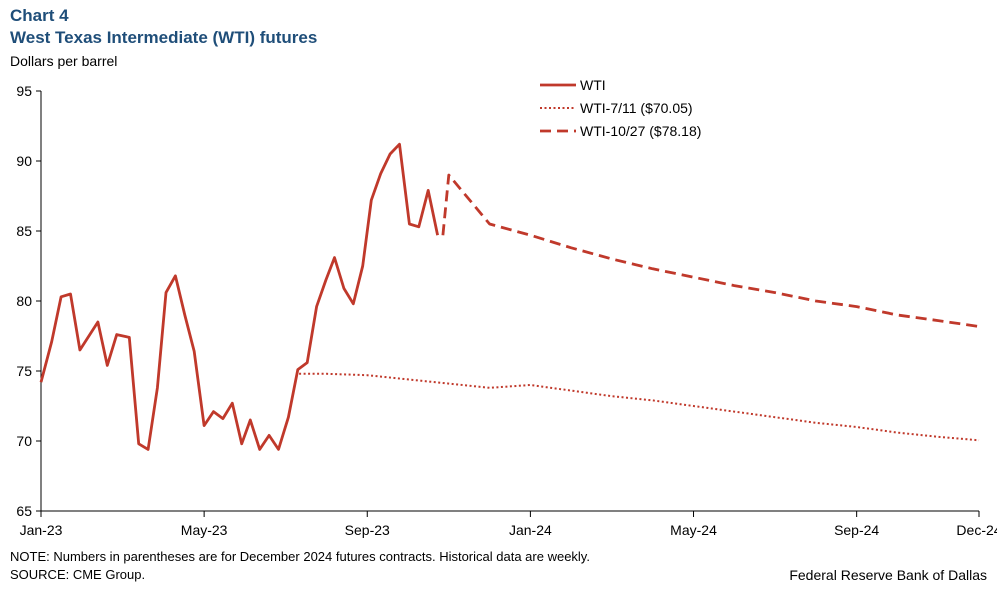  I want to click on x-tick-label: Sep-23, so click(367, 530).